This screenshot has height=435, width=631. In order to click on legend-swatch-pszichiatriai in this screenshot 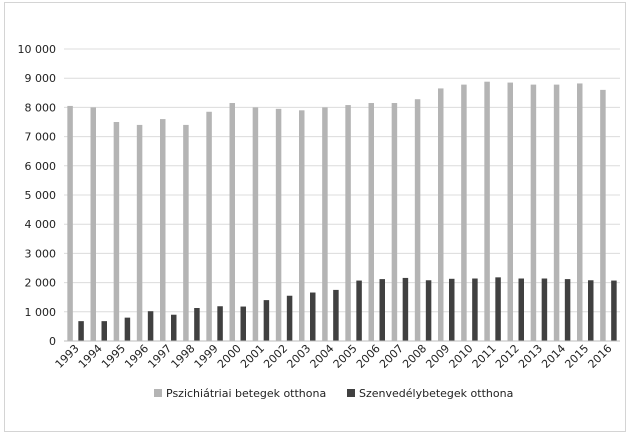, I will do `click(158, 393)`.